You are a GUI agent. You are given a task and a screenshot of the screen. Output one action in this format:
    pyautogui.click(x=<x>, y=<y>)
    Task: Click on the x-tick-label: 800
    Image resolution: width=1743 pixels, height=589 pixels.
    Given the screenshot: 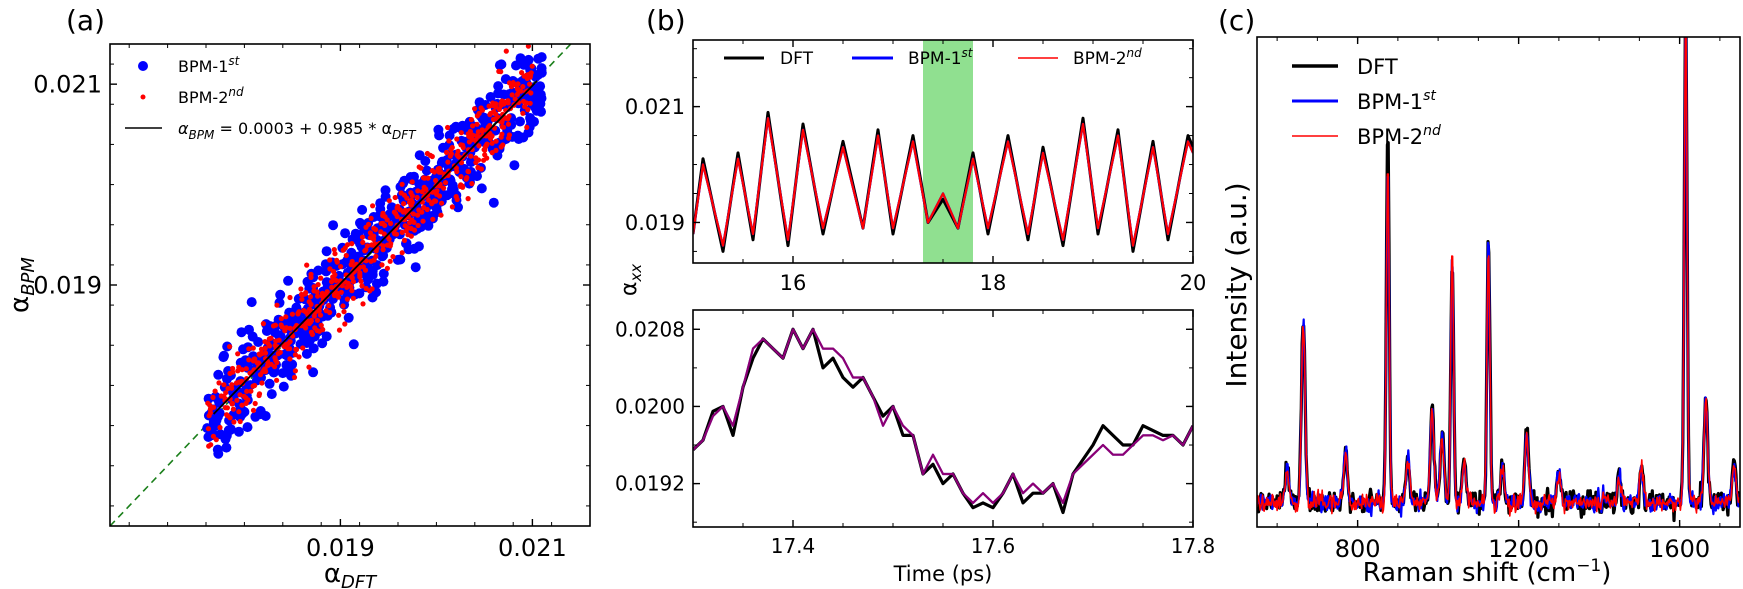 What is the action you would take?
    pyautogui.click(x=1358, y=549)
    